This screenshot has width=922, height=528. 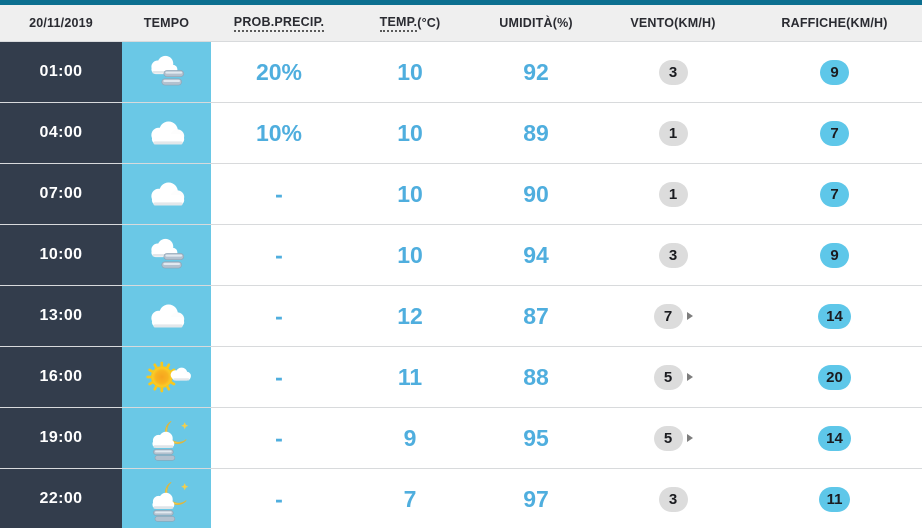 I want to click on humidity-cell: 94, so click(x=536, y=255).